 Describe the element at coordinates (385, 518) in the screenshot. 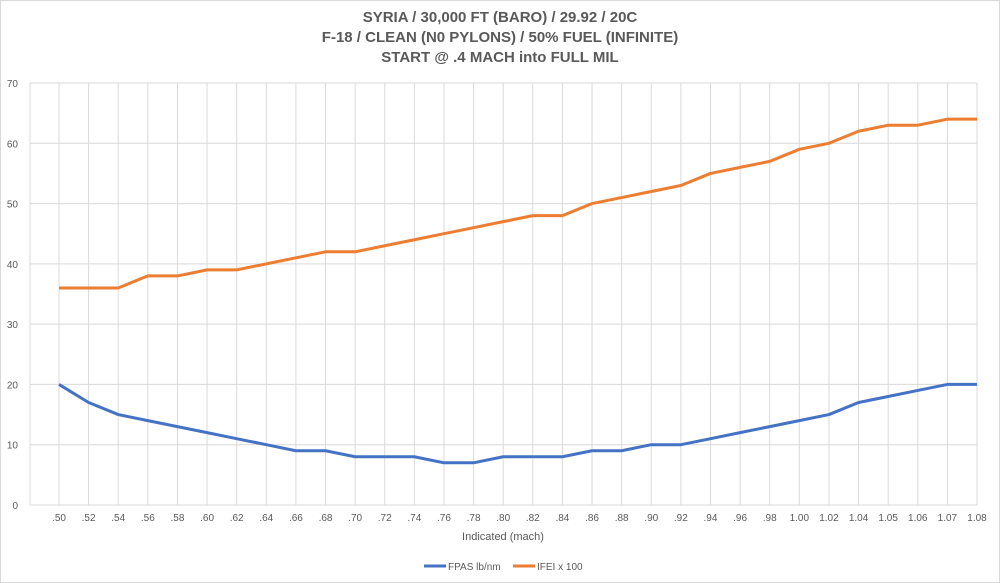

I see `x-tick-label: .72` at that location.